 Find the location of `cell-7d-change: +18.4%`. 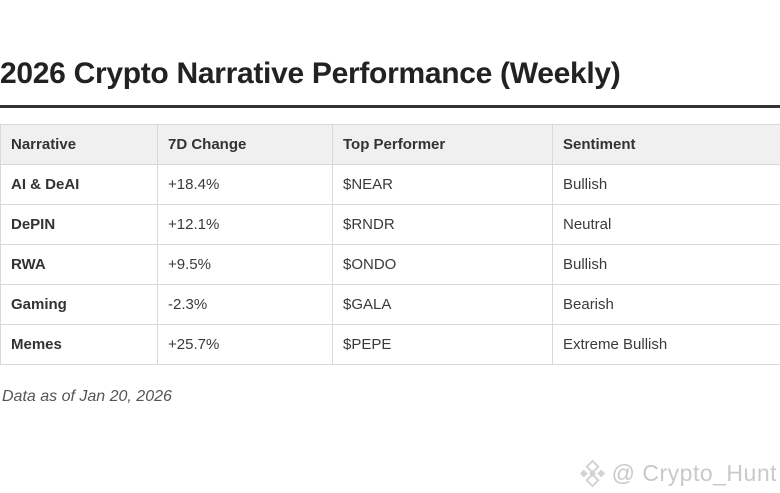

cell-7d-change: +18.4% is located at coordinates (245, 185).